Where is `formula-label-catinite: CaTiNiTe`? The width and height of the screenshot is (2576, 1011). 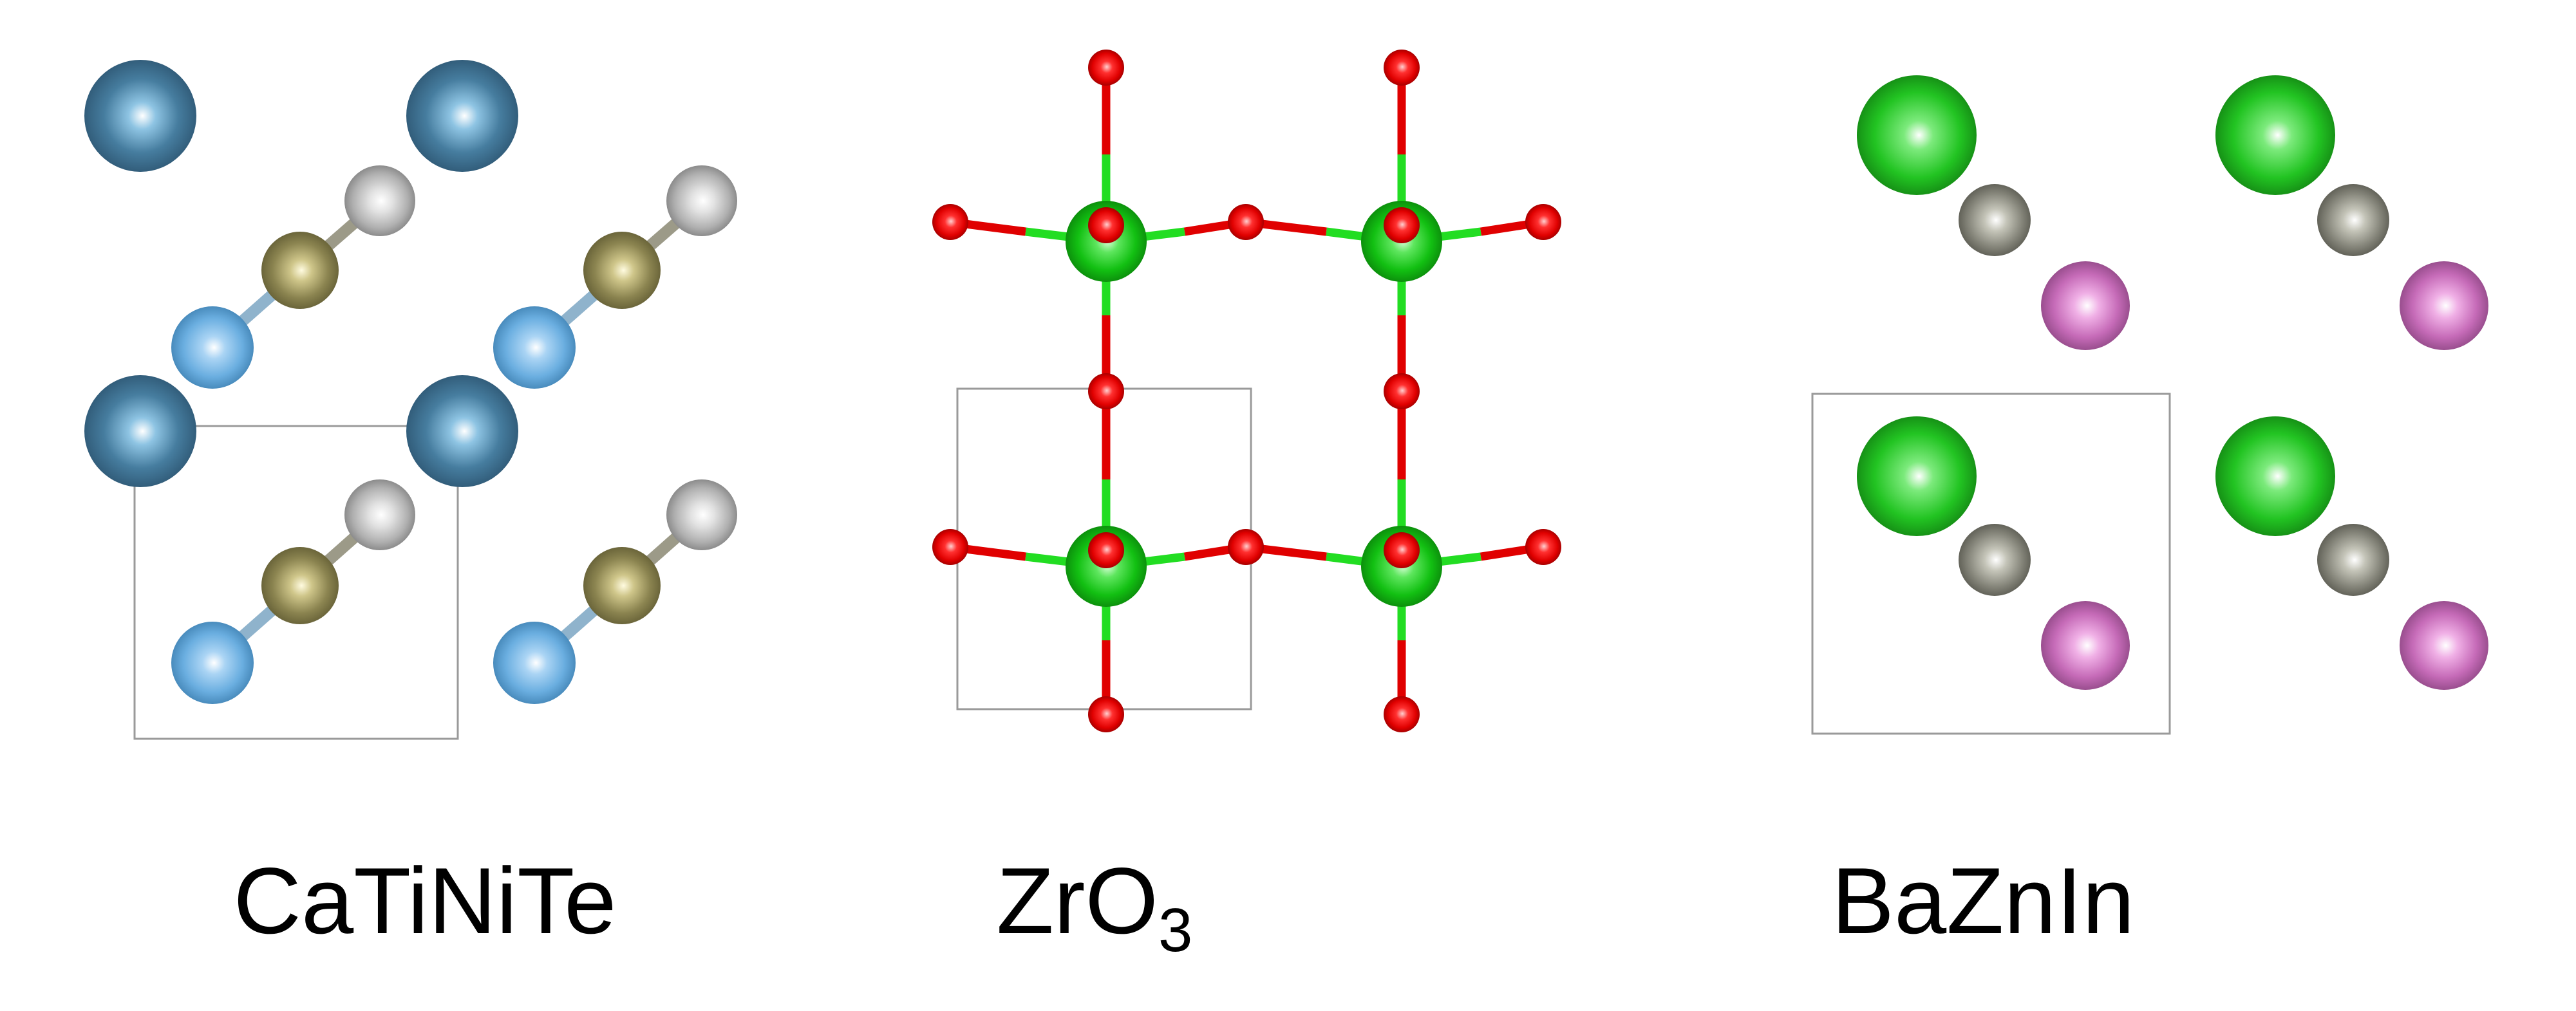 formula-label-catinite: CaTiNiTe is located at coordinates (425, 901).